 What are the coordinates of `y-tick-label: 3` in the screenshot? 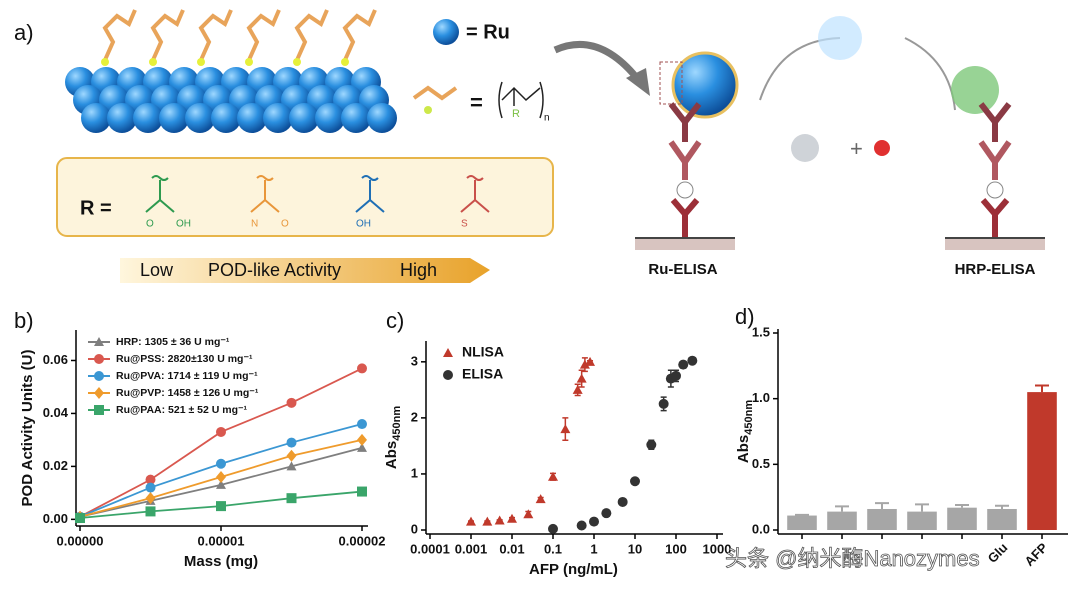 It's located at (414, 360).